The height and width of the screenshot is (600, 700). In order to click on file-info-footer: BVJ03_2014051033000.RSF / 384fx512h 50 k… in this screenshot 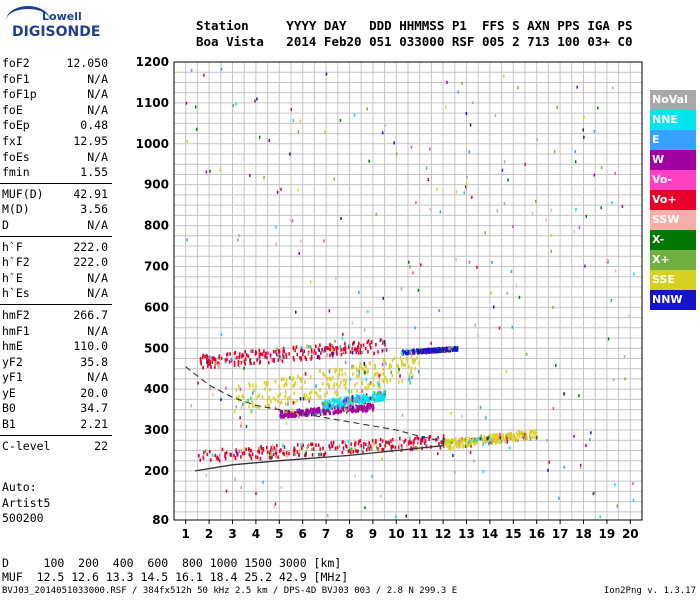, I will do `click(230, 591)`.